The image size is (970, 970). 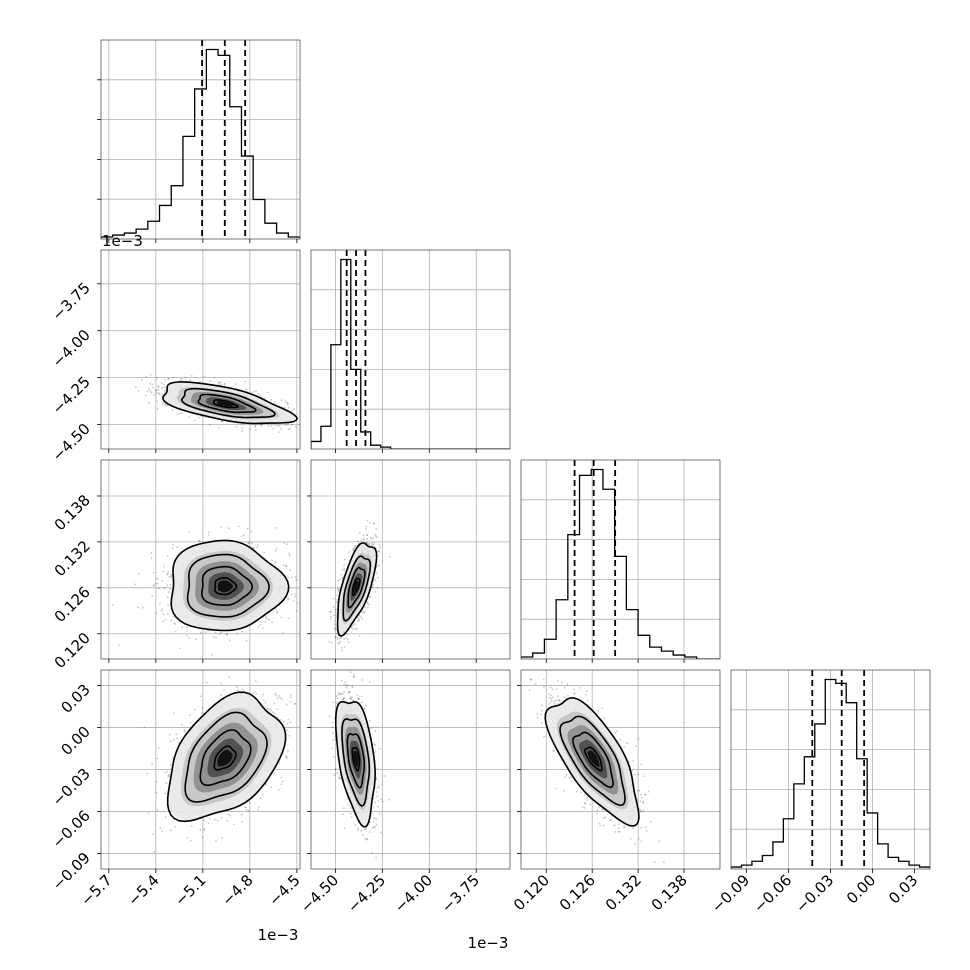 What do you see at coordinates (772, 893) in the screenshot?
I see `tick-label-x: −0.06` at bounding box center [772, 893].